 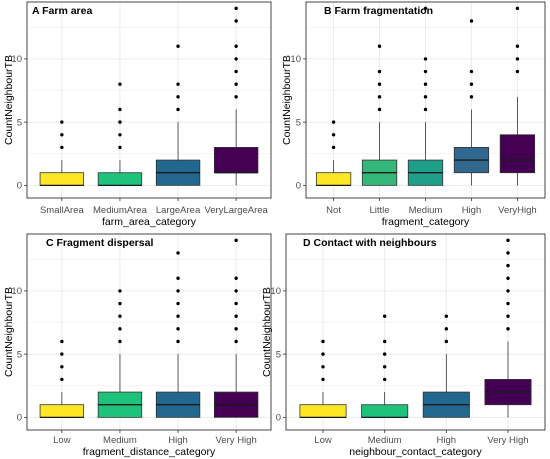 What do you see at coordinates (426, 222) in the screenshot?
I see `x-axis-title: fragment_category` at bounding box center [426, 222].